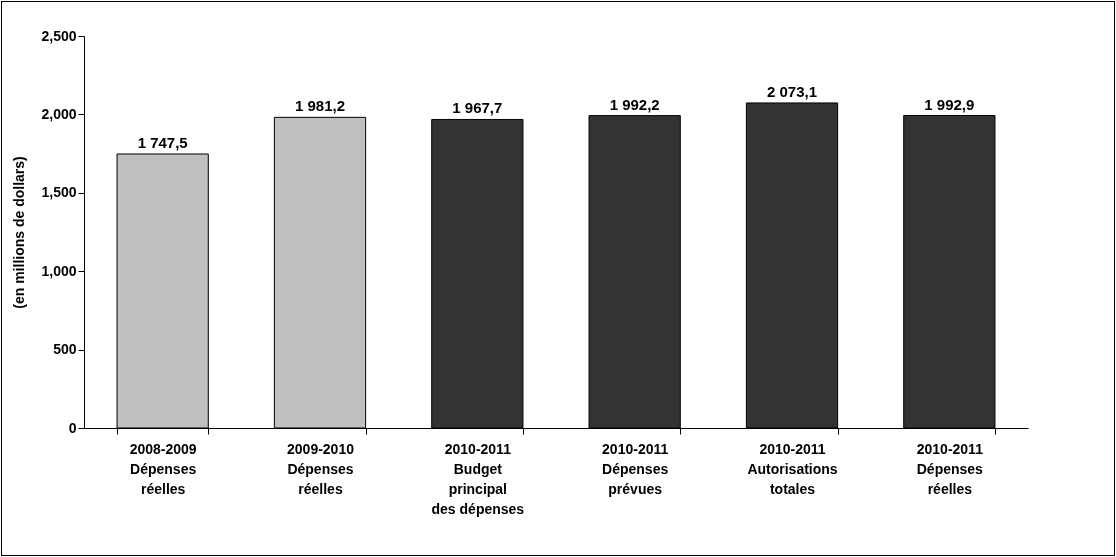 The image size is (1116, 557). I want to click on x-tick-label: 2010-2011 Budget principal des dépenses, so click(478, 478).